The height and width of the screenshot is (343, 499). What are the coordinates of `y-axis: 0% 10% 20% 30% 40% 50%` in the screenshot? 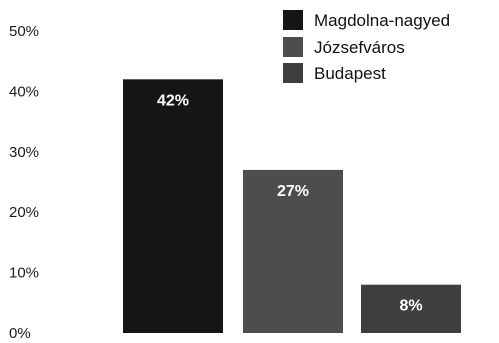 It's located at (24, 182).